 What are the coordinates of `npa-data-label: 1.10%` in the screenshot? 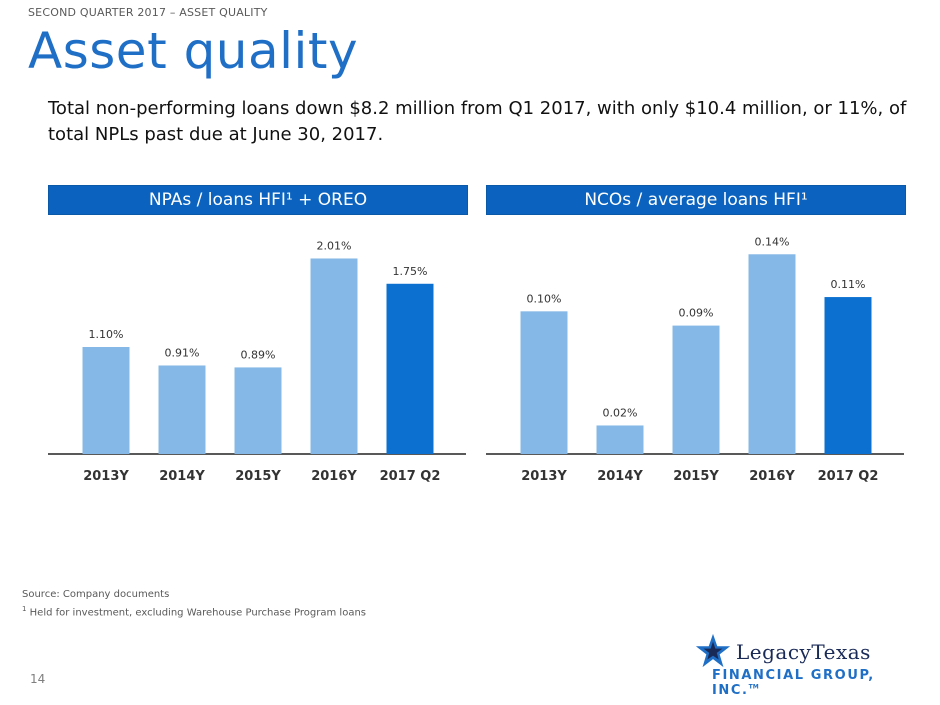 It's located at (106, 334).